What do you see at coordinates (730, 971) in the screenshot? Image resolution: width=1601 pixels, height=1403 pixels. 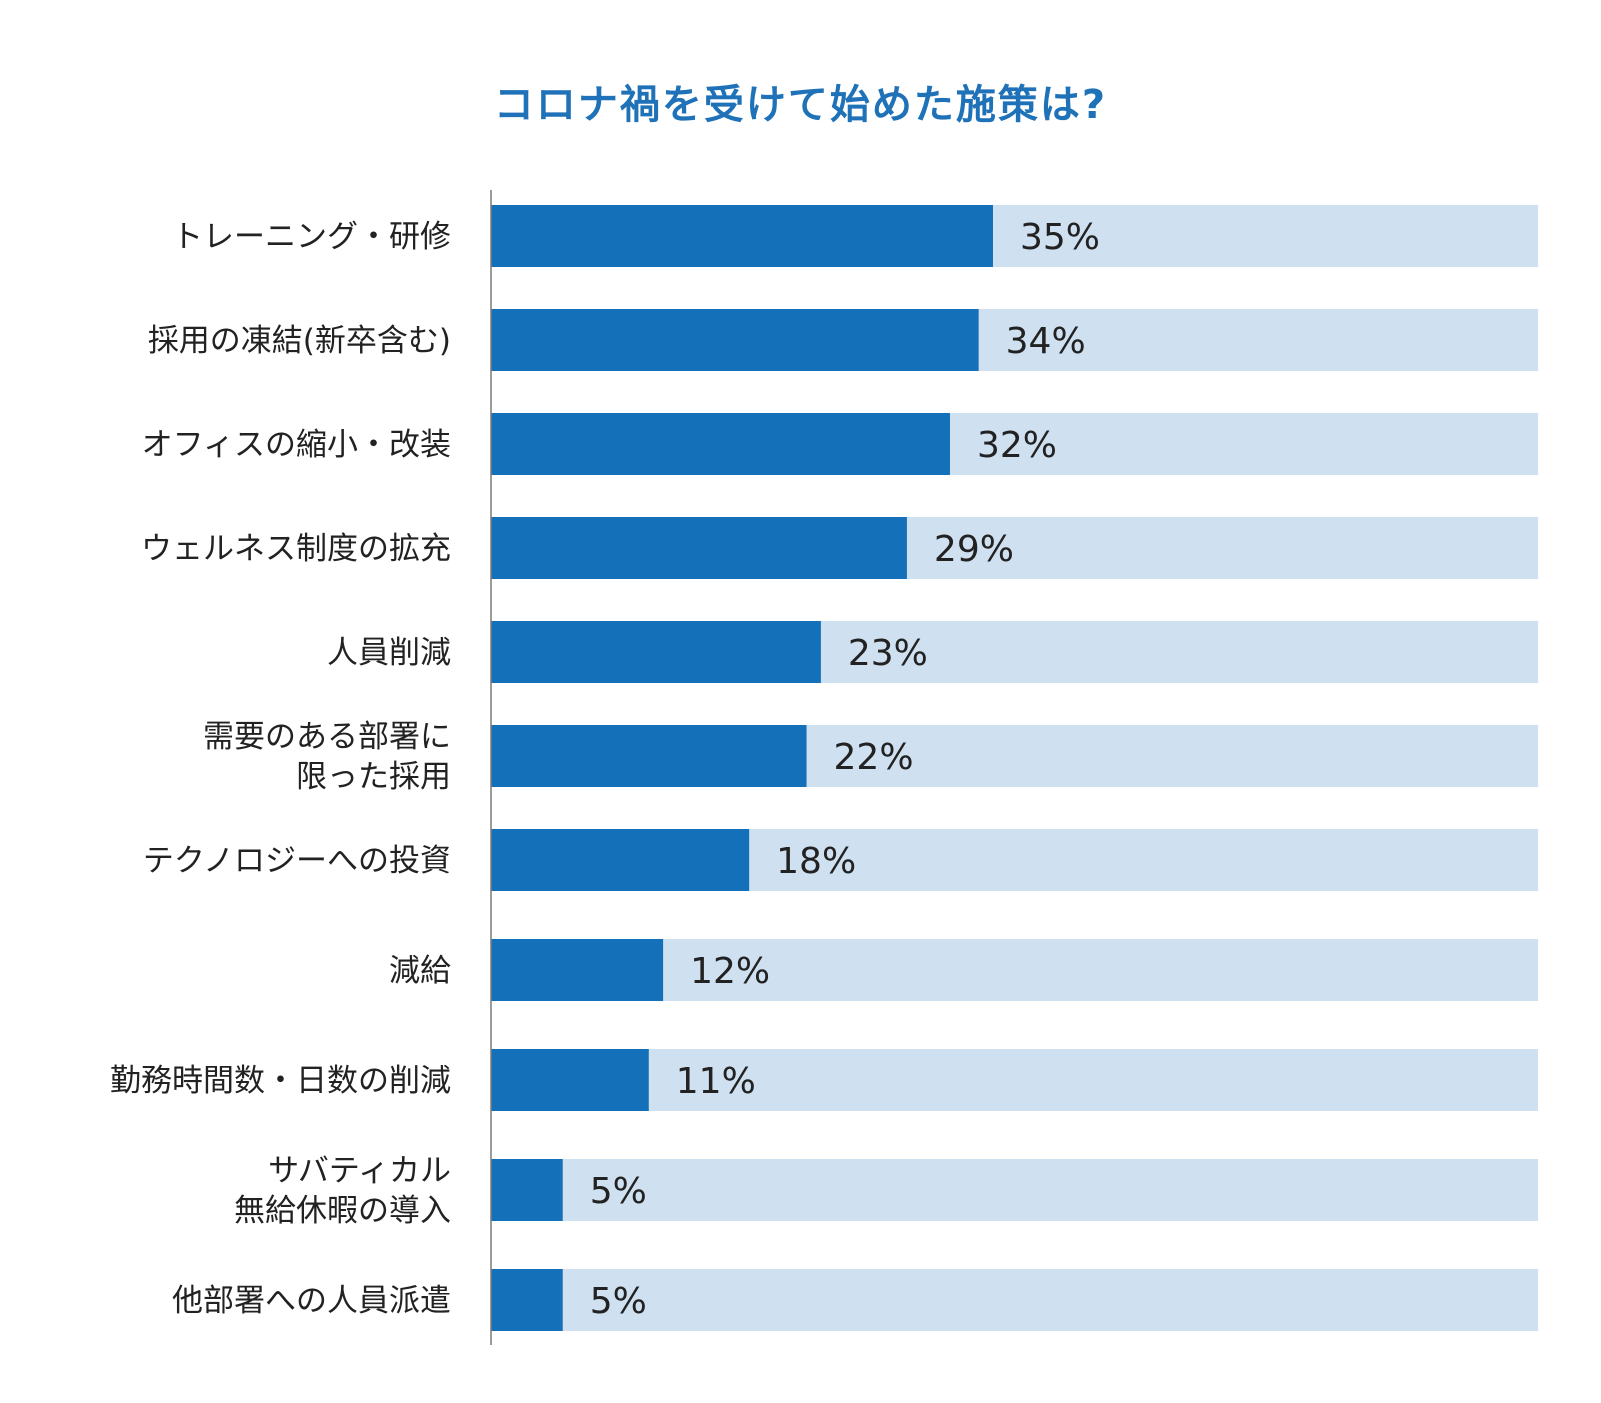 I see `value-label-7: 12%` at bounding box center [730, 971].